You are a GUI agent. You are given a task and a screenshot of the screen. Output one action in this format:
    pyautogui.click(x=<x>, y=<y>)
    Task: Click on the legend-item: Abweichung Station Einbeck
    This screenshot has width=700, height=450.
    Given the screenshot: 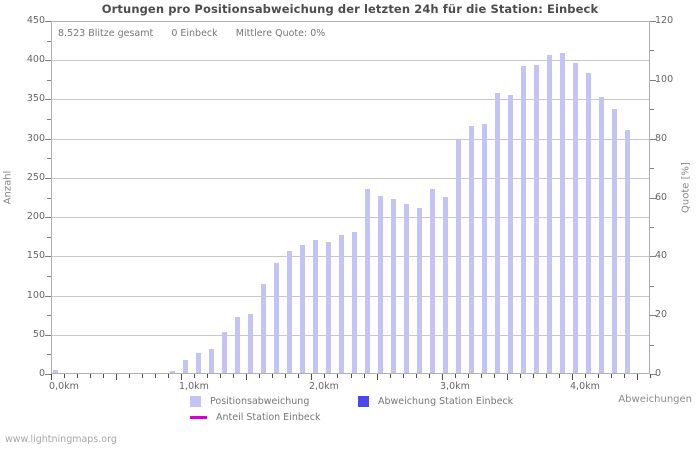 What is the action you would take?
    pyautogui.click(x=435, y=401)
    